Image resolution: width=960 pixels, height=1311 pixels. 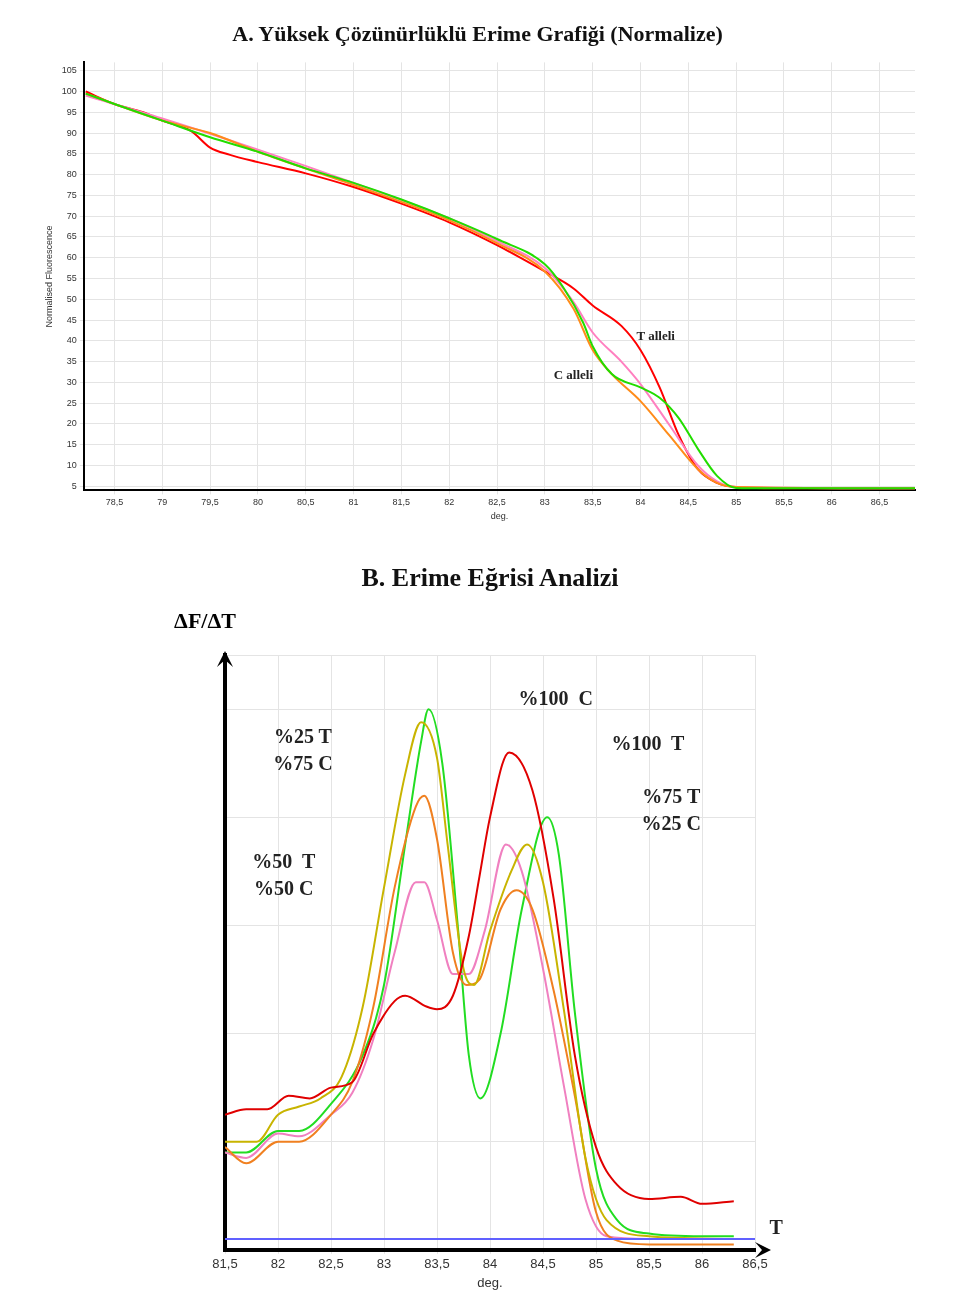 What do you see at coordinates (71, 257) in the screenshot?
I see `y-tick-label: 60` at bounding box center [71, 257].